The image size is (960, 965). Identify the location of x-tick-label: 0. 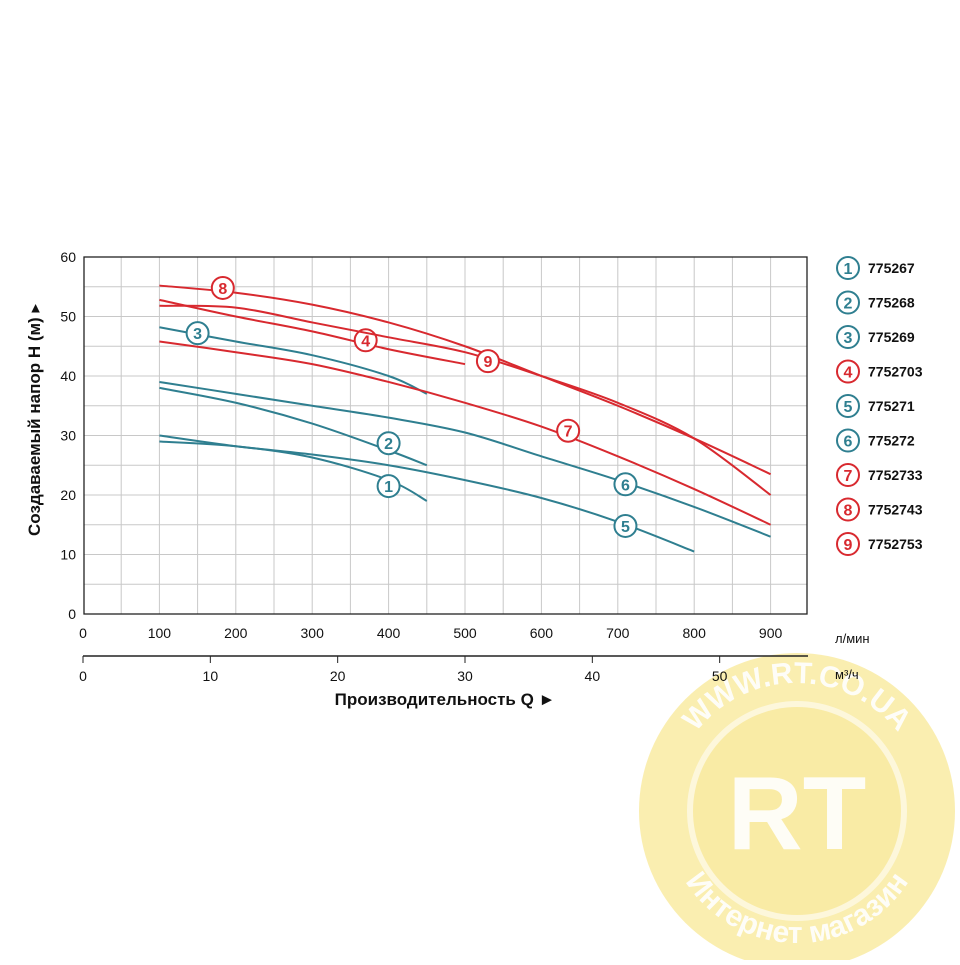
(83, 633).